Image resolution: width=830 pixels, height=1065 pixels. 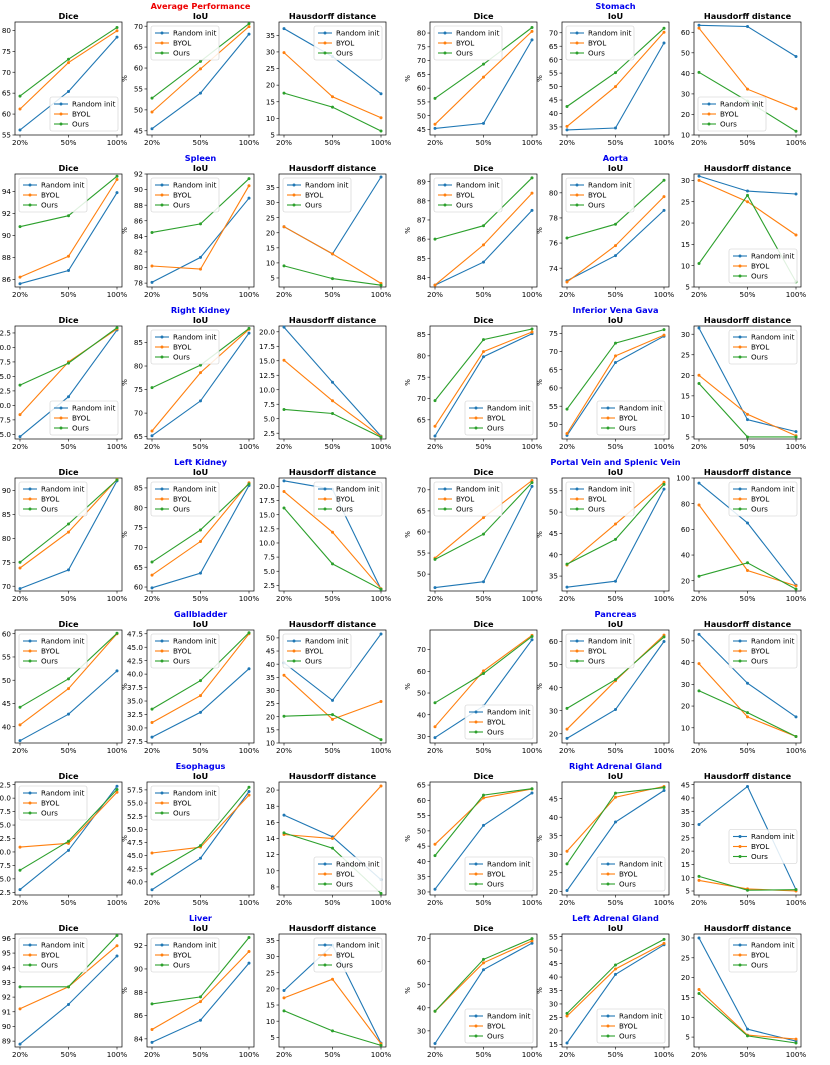 I want to click on x-tick-label: 20%, so click(x=435, y=902).